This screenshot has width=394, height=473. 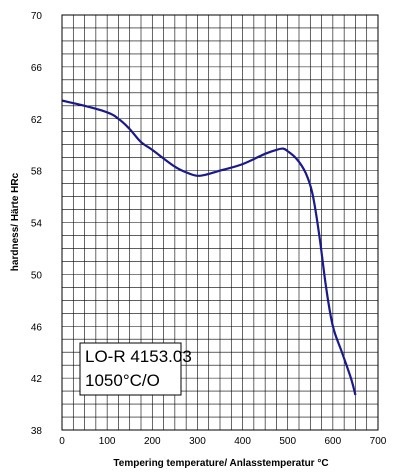 I want to click on y-tick-labels: 38 42 46 50 54 58 62 66 70, so click(x=37, y=224).